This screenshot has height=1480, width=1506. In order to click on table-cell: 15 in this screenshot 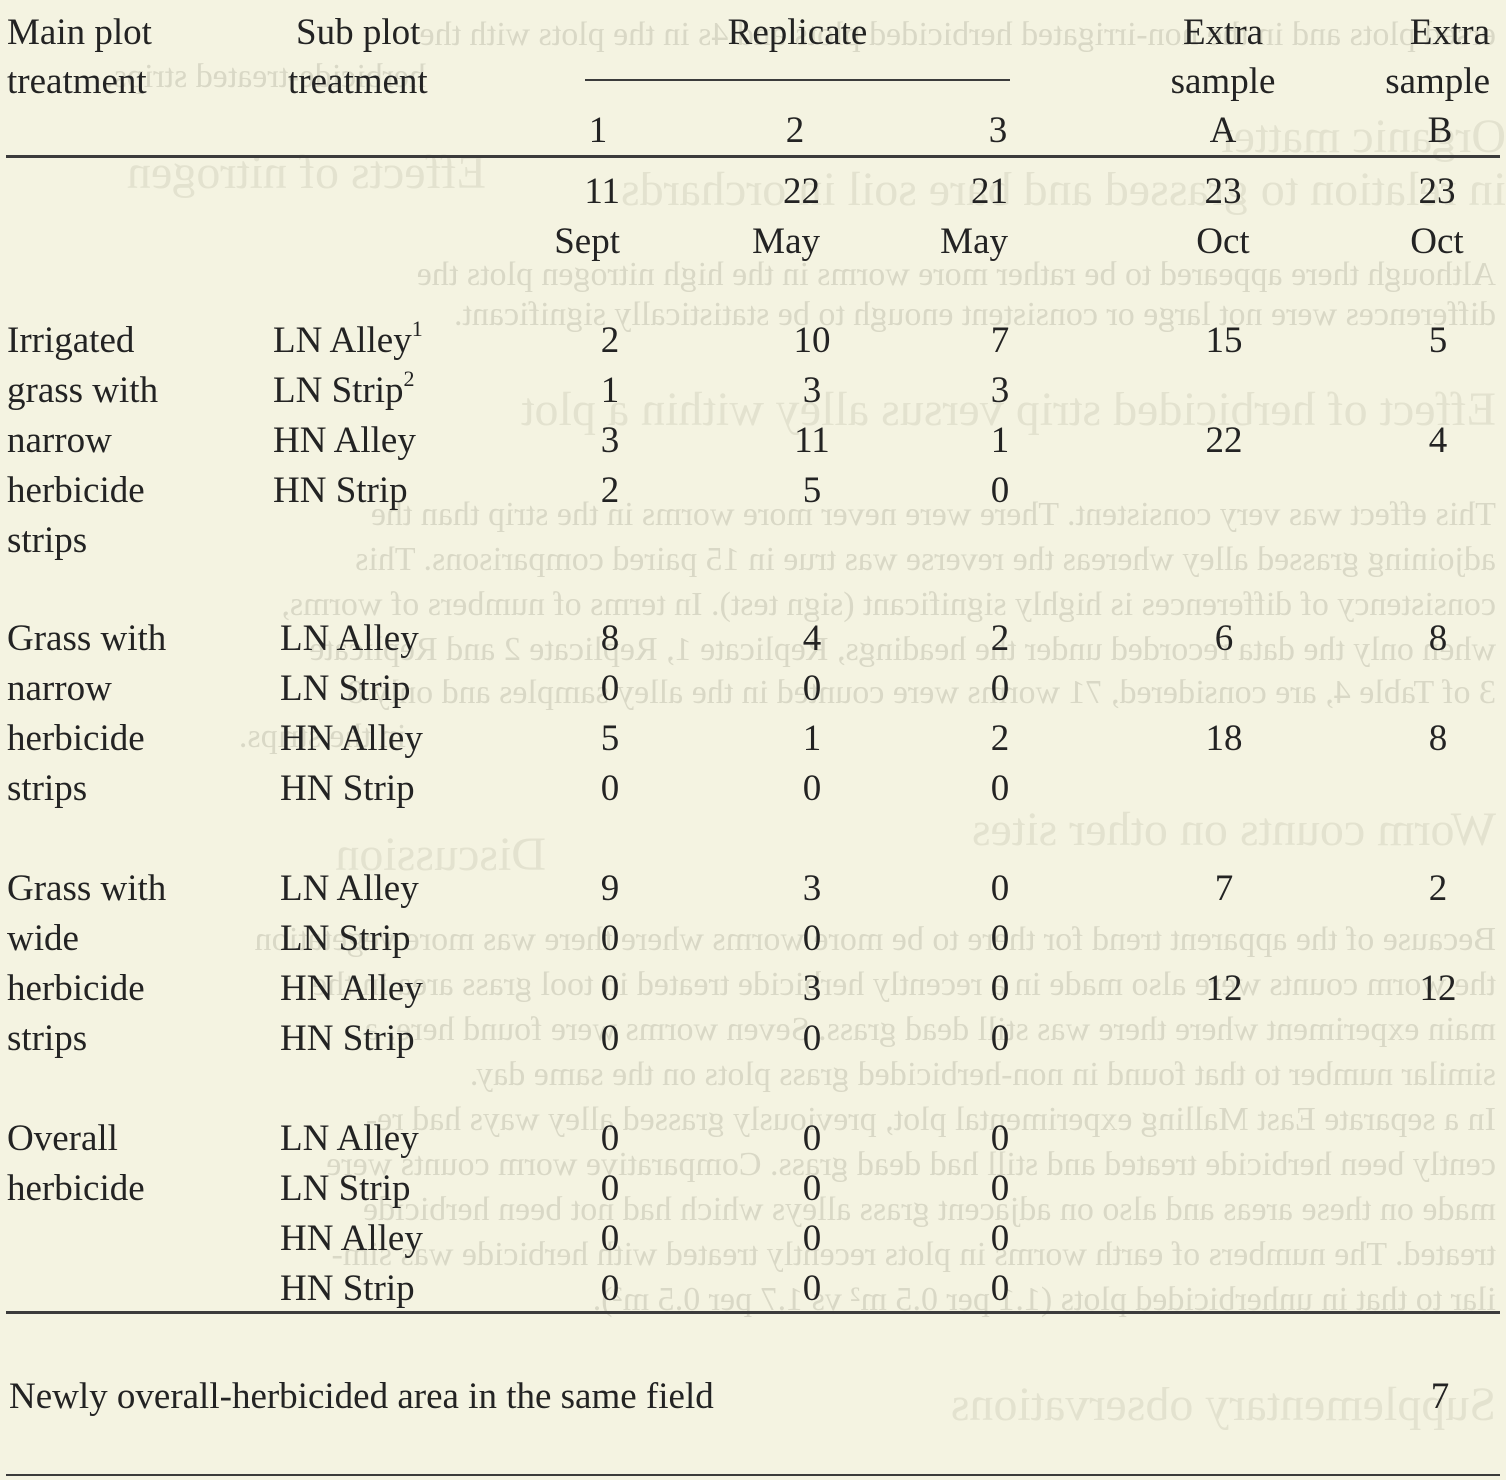, I will do `click(1224, 340)`.